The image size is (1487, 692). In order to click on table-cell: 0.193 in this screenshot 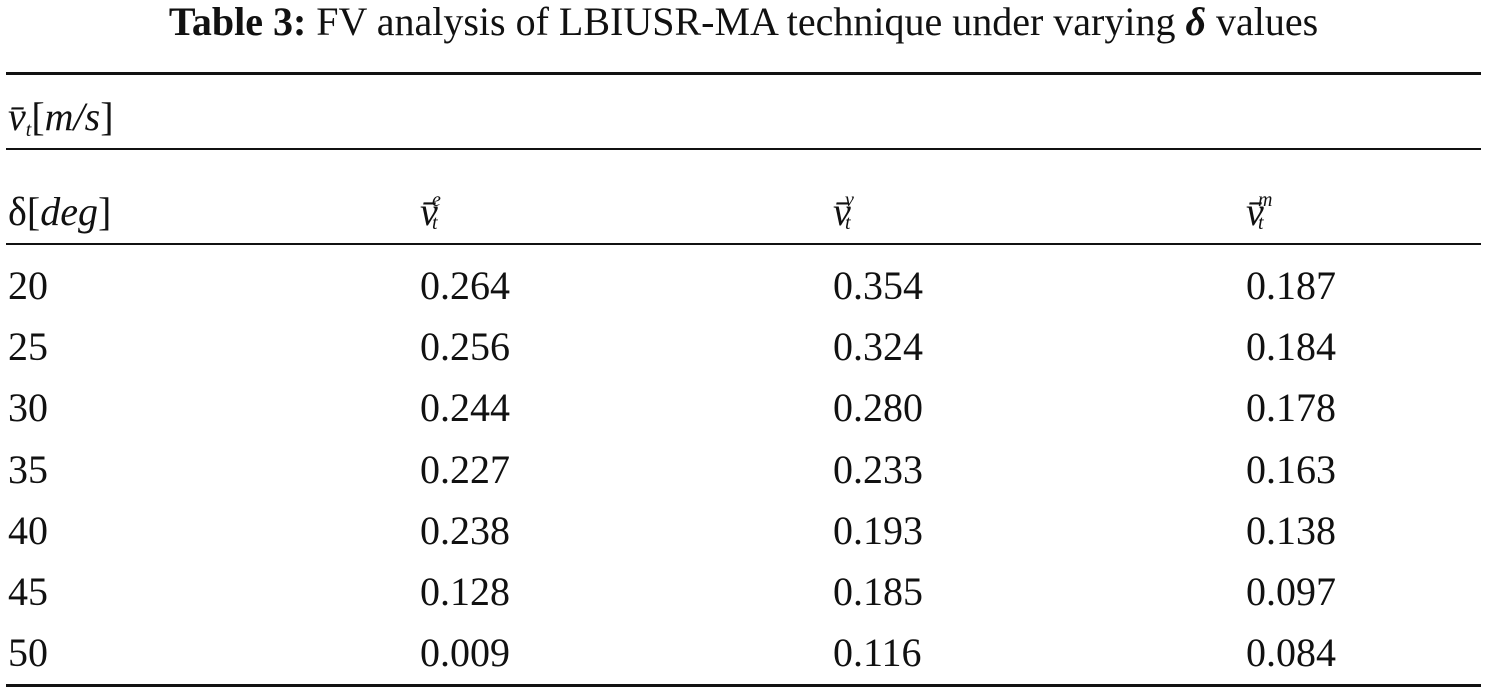, I will do `click(878, 530)`.